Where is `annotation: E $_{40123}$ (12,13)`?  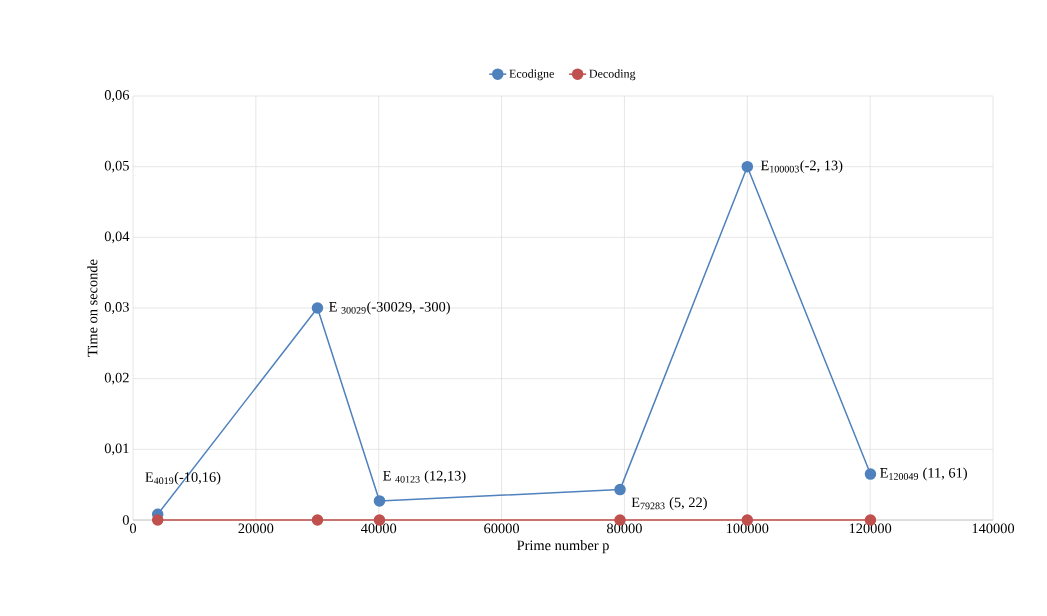
annotation: E $_{40123}$ (12,13) is located at coordinates (424, 477).